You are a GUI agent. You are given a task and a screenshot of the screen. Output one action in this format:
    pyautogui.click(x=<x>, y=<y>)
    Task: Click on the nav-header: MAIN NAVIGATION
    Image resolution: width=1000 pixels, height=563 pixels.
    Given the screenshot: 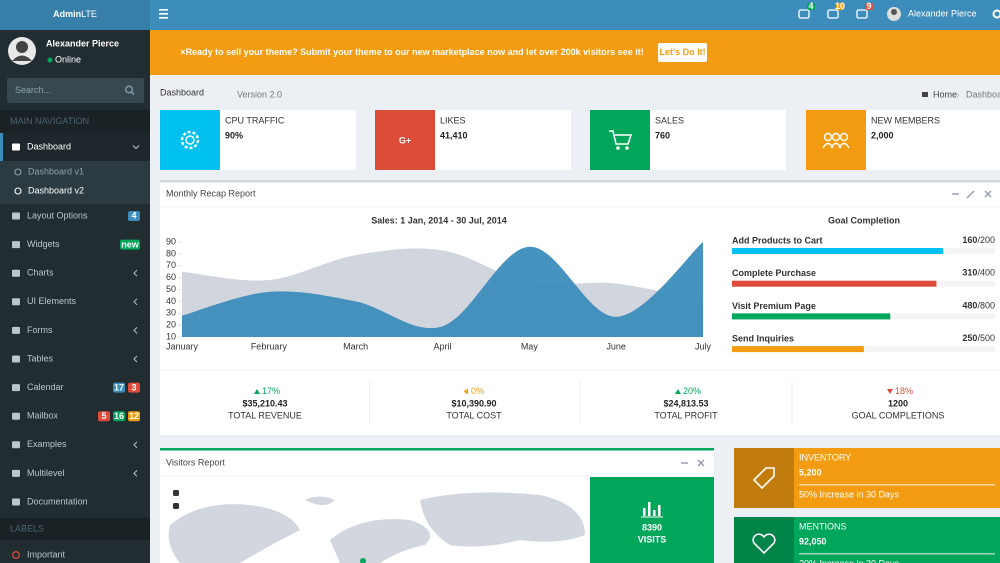 What is the action you would take?
    pyautogui.click(x=49, y=121)
    